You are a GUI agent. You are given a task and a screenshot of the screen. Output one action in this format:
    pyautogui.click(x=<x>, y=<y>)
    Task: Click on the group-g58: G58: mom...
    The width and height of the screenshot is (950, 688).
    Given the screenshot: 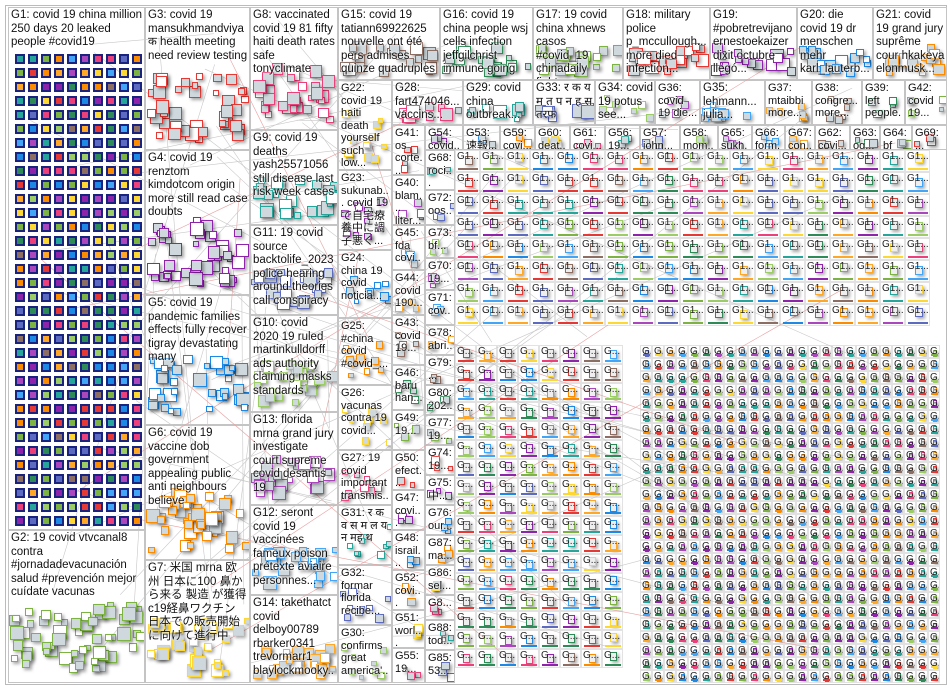 What is the action you would take?
    pyautogui.click(x=699, y=137)
    